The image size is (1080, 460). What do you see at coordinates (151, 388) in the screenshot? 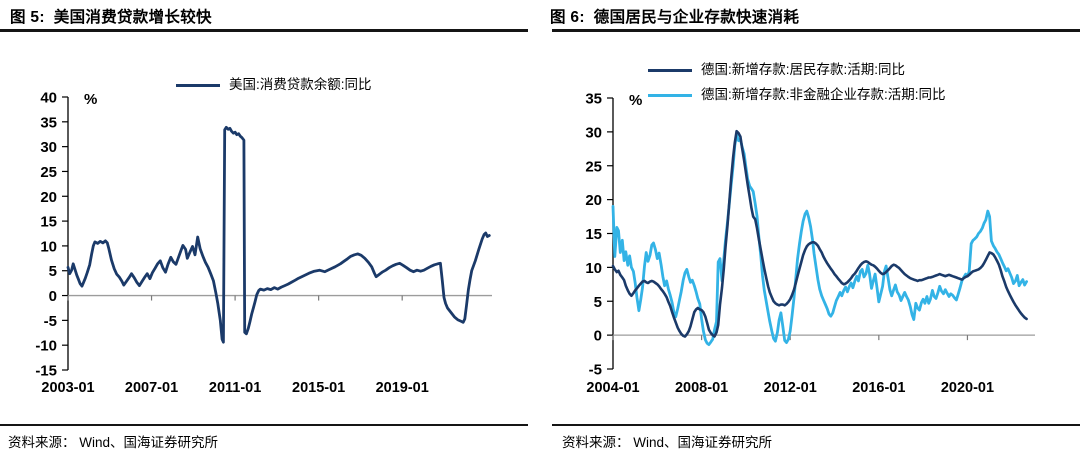
I see `x-tick-label: 2007-01` at bounding box center [151, 388].